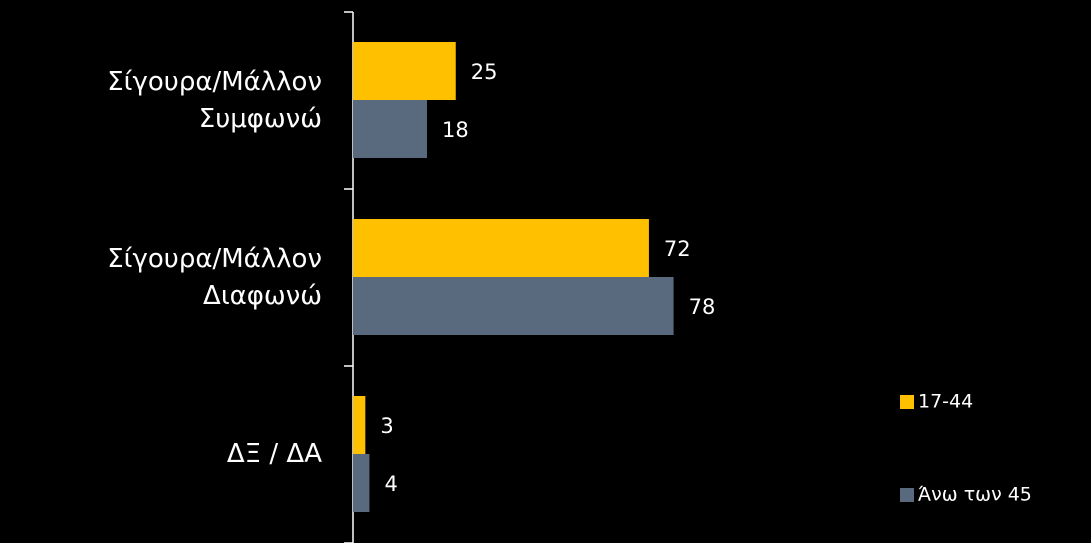 This screenshot has height=543, width=1091. Describe the element at coordinates (455, 130) in the screenshot. I see `value-label: 18` at that location.